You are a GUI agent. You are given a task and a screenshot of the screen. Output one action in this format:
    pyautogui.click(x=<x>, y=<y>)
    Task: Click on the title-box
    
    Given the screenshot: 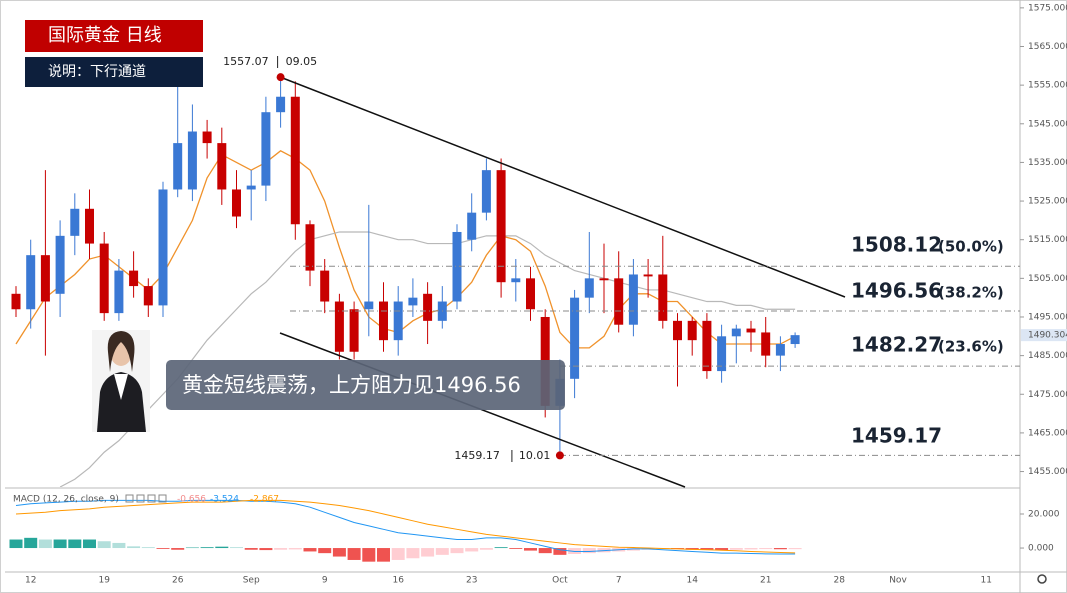 What is the action you would take?
    pyautogui.click(x=114, y=36)
    